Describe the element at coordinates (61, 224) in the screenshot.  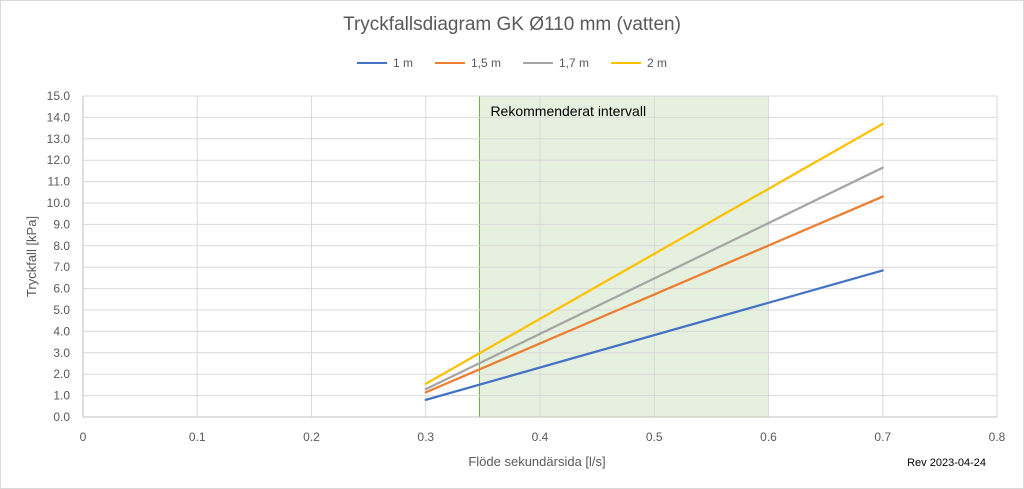
I see `y-tick-label: 9.0` at that location.